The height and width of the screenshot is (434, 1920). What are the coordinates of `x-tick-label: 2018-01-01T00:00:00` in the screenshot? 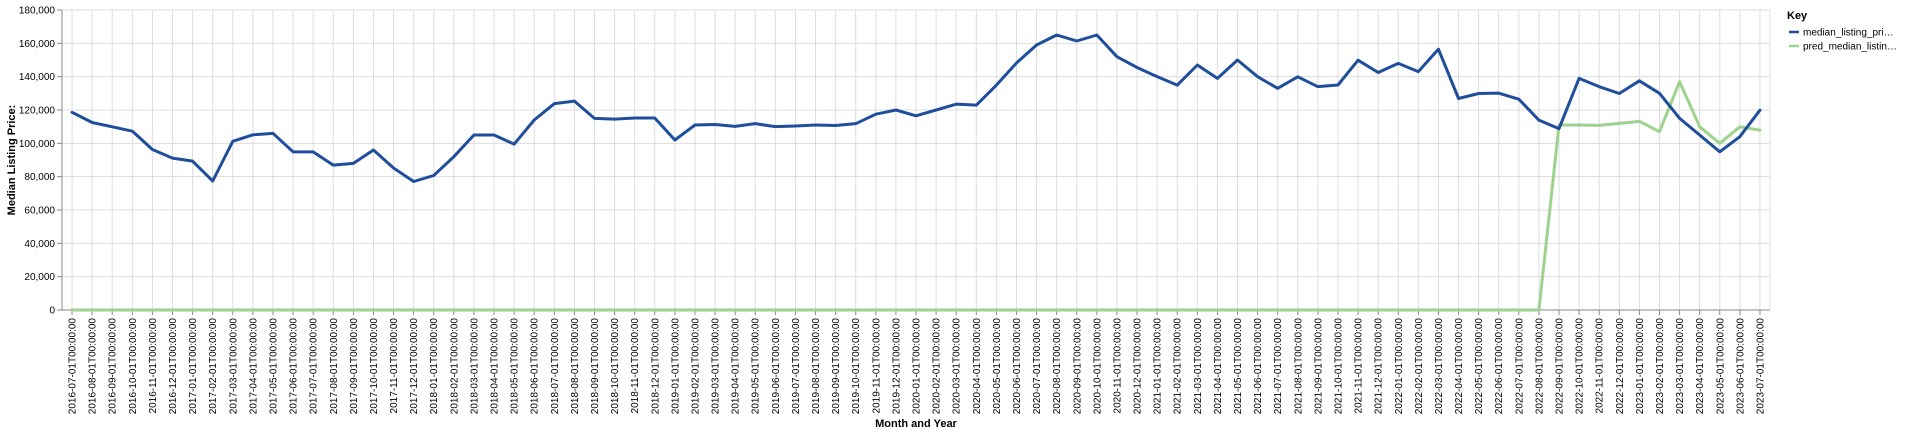 It's located at (434, 366).